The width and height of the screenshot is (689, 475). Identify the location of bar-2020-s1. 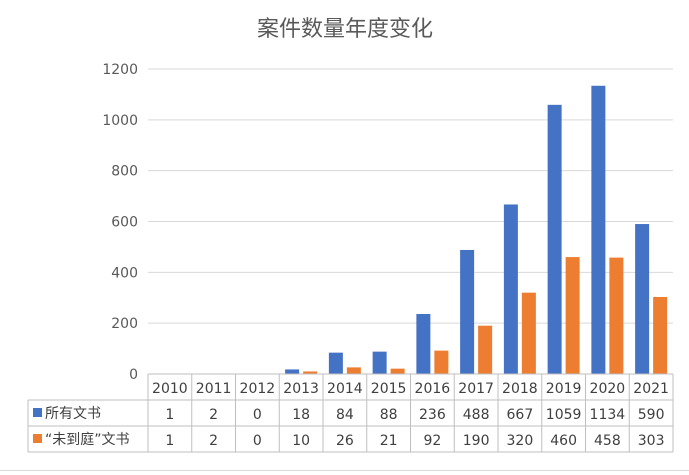
(598, 230).